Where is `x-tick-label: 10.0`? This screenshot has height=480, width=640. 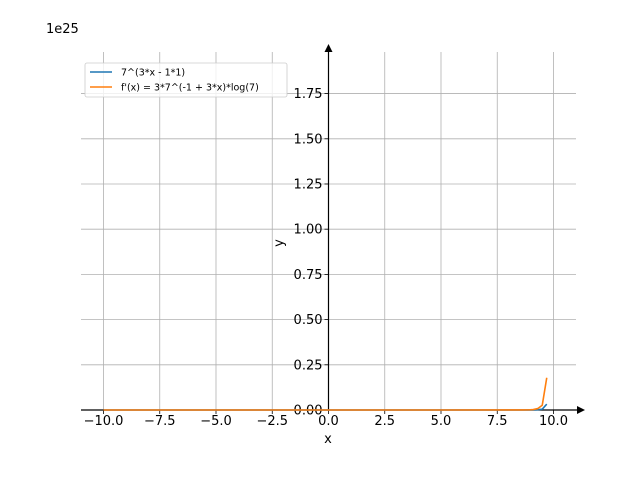
x-tick-label: 10.0 is located at coordinates (553, 421).